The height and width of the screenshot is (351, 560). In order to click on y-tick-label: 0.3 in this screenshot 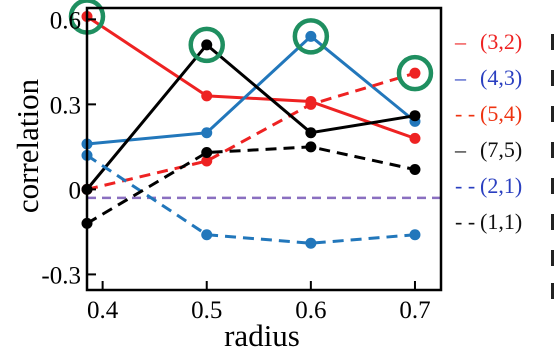, I will do `click(65, 105)`.